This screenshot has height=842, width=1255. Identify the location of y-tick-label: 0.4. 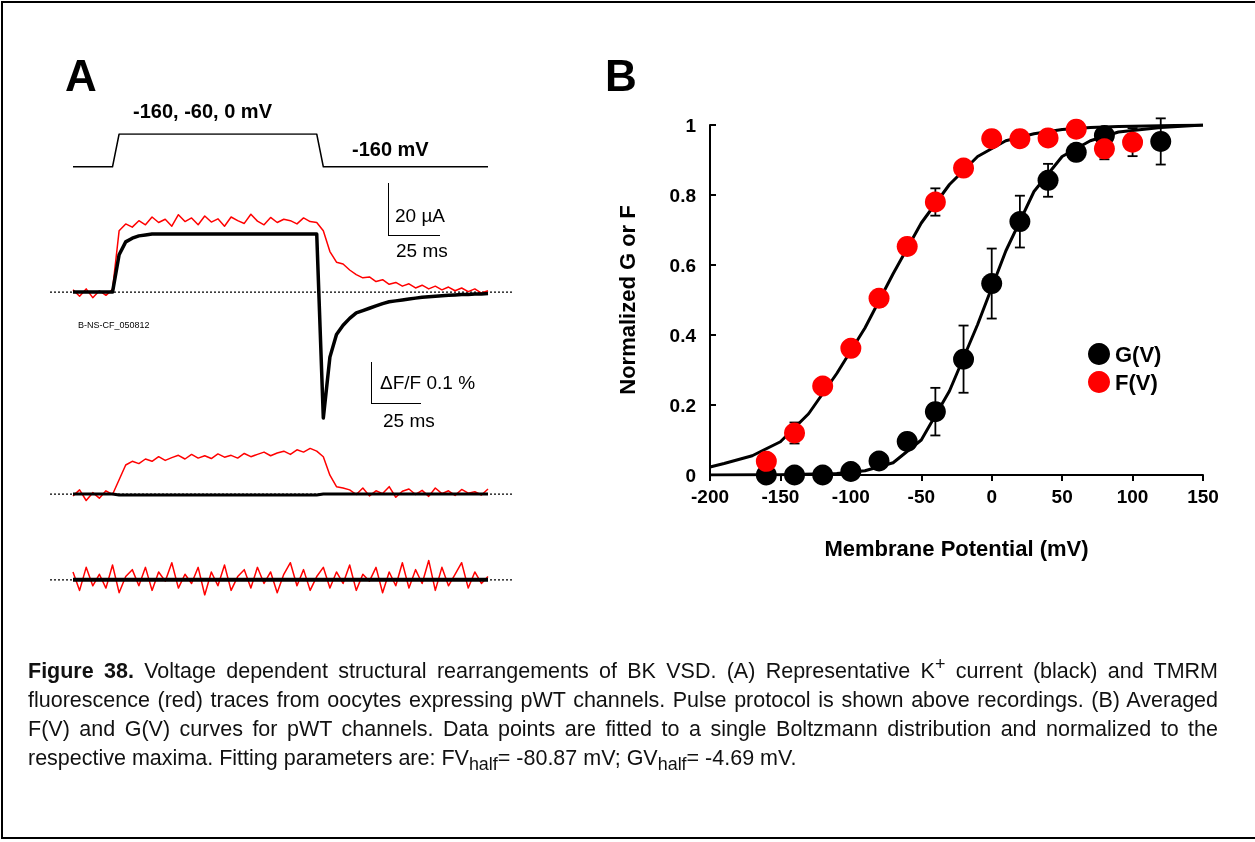
(683, 335).